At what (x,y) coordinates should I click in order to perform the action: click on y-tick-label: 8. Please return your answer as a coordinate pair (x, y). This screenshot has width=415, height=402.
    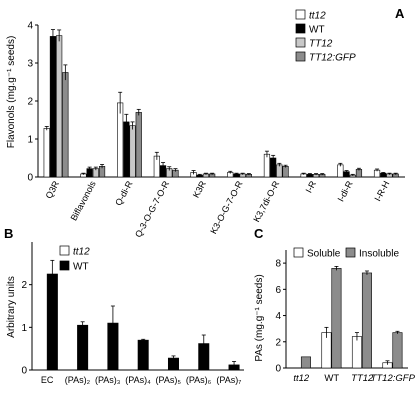
    Looking at the image, I should click on (278, 264).